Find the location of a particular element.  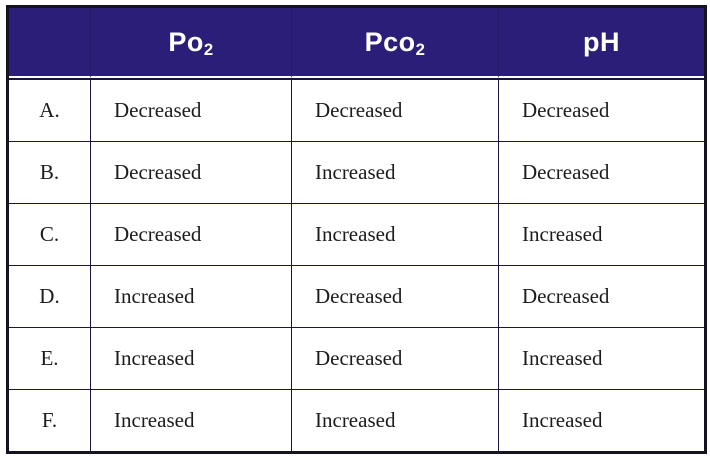

header-row: Po2 Pco2 pH is located at coordinates (356, 43).